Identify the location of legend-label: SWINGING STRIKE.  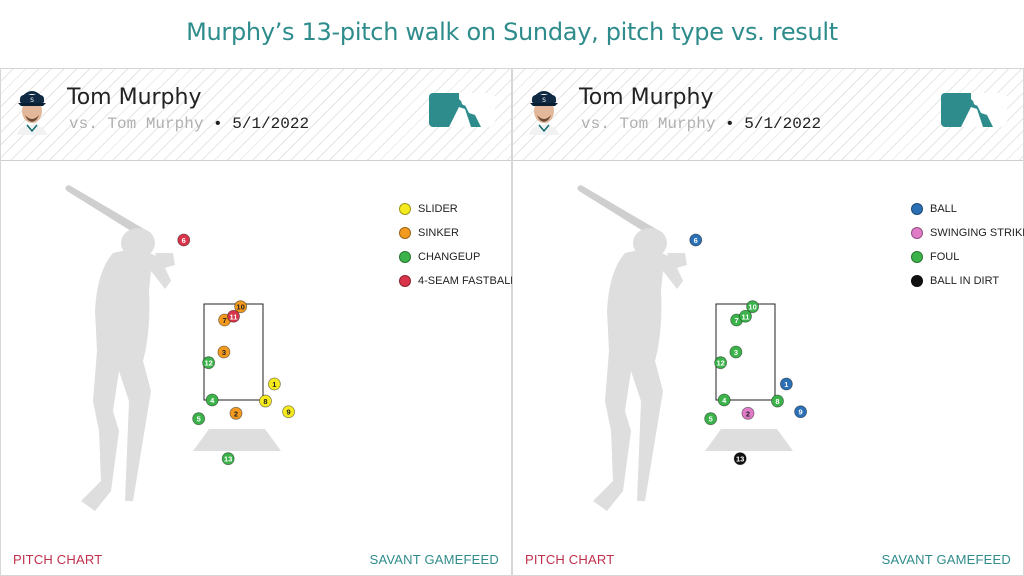
(977, 233).